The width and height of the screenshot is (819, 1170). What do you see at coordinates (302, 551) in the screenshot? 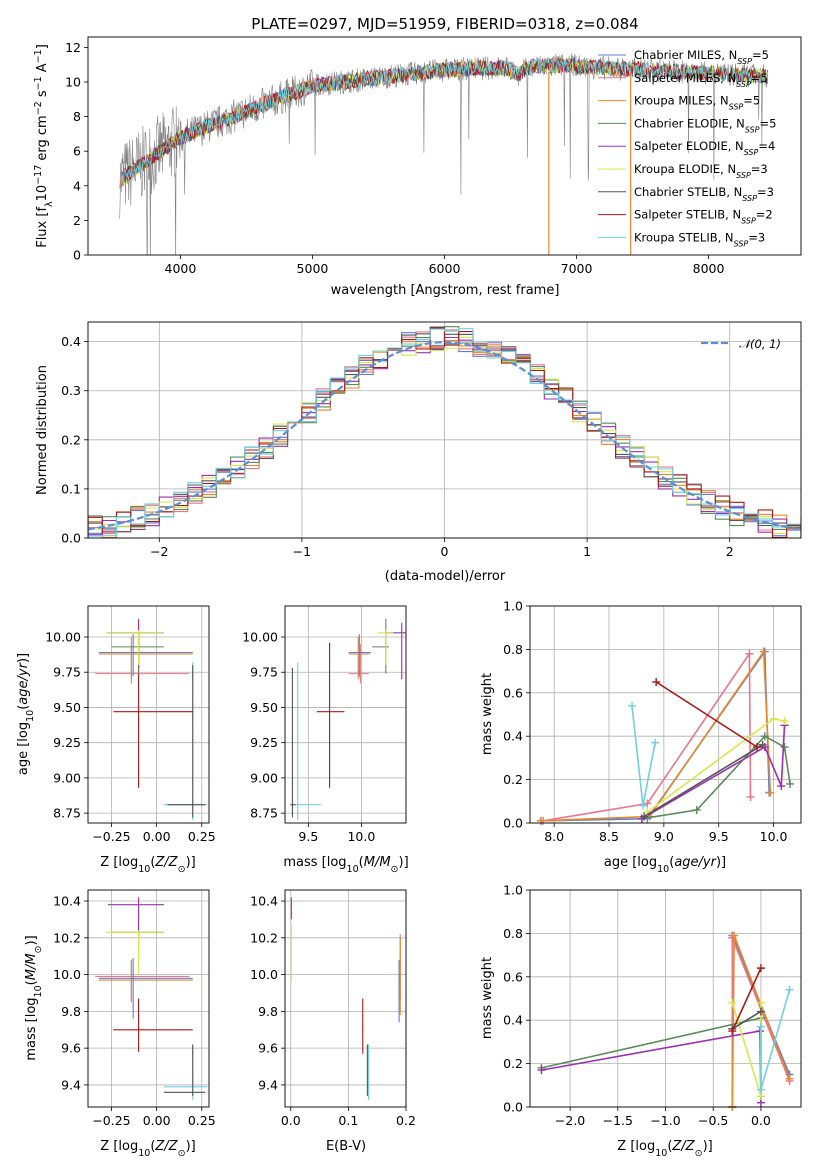
I see `x-tick-label: −1` at bounding box center [302, 551].